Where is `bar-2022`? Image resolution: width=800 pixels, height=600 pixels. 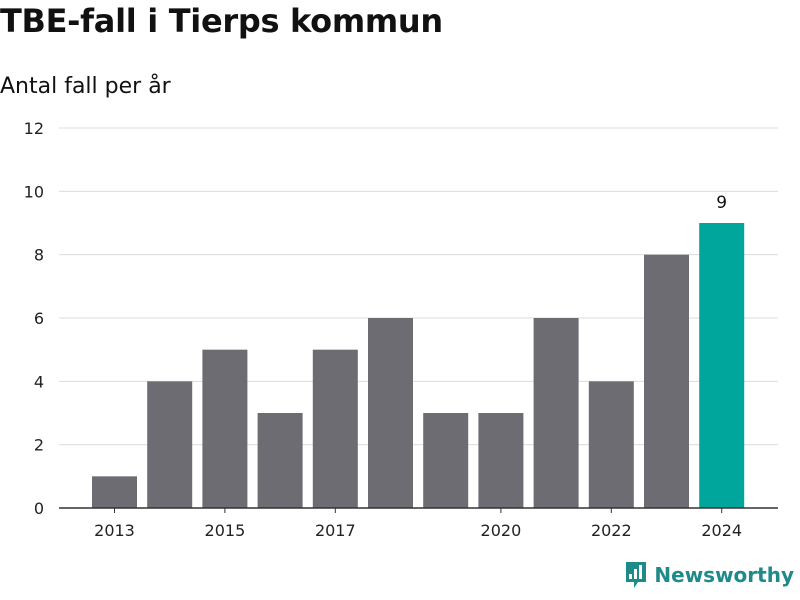 bar-2022 is located at coordinates (611, 444).